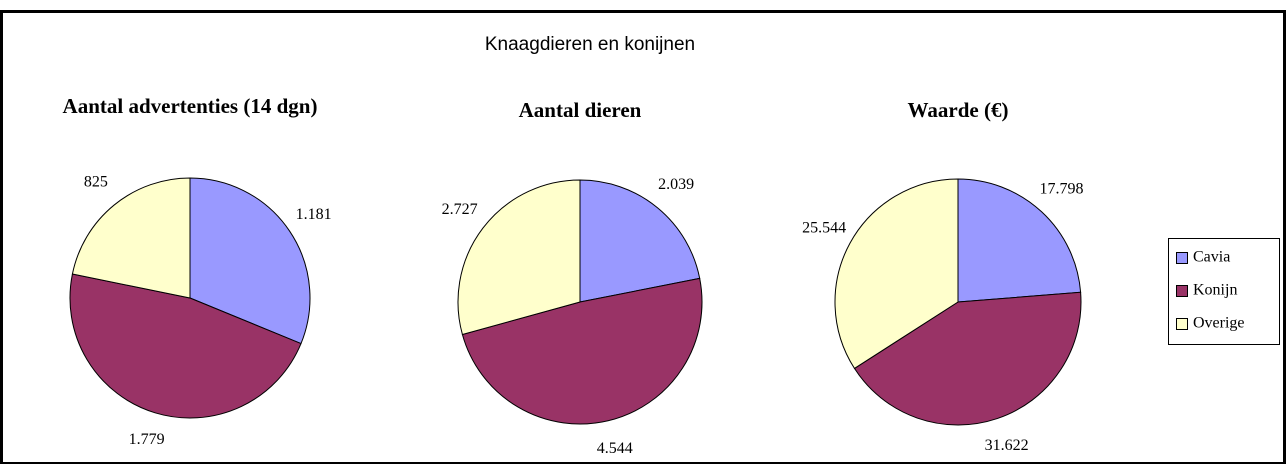 The width and height of the screenshot is (1286, 464). I want to click on data-label: 1.181, so click(314, 214).